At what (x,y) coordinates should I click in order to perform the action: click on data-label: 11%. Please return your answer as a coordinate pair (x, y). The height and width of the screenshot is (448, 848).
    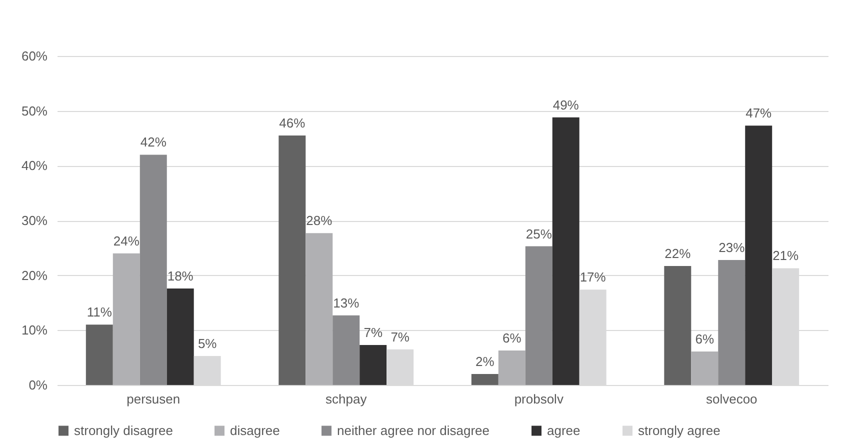
    Looking at the image, I should click on (99, 312).